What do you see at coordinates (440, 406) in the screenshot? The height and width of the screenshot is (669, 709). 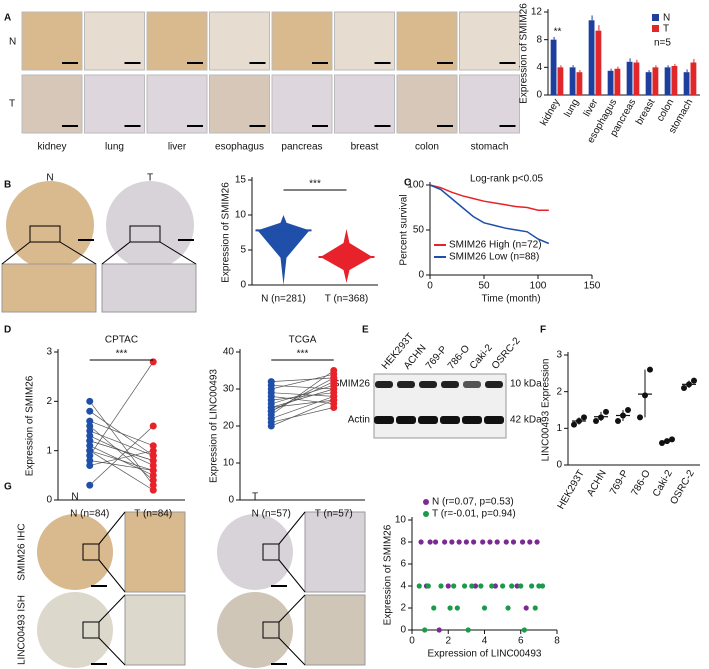 I see `blot` at bounding box center [440, 406].